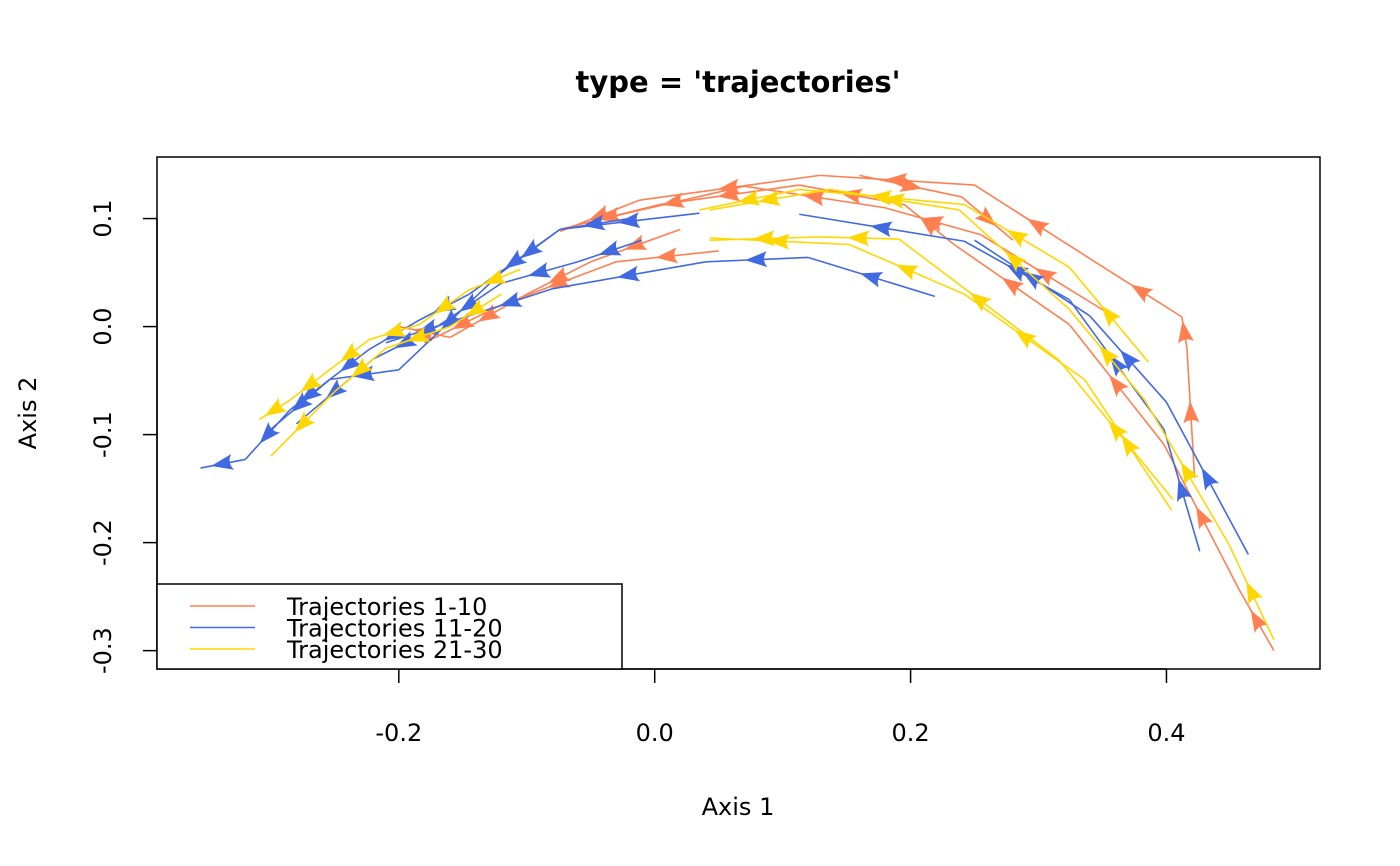  Describe the element at coordinates (28, 413) in the screenshot. I see `y-axis-label: Axis 2` at that location.